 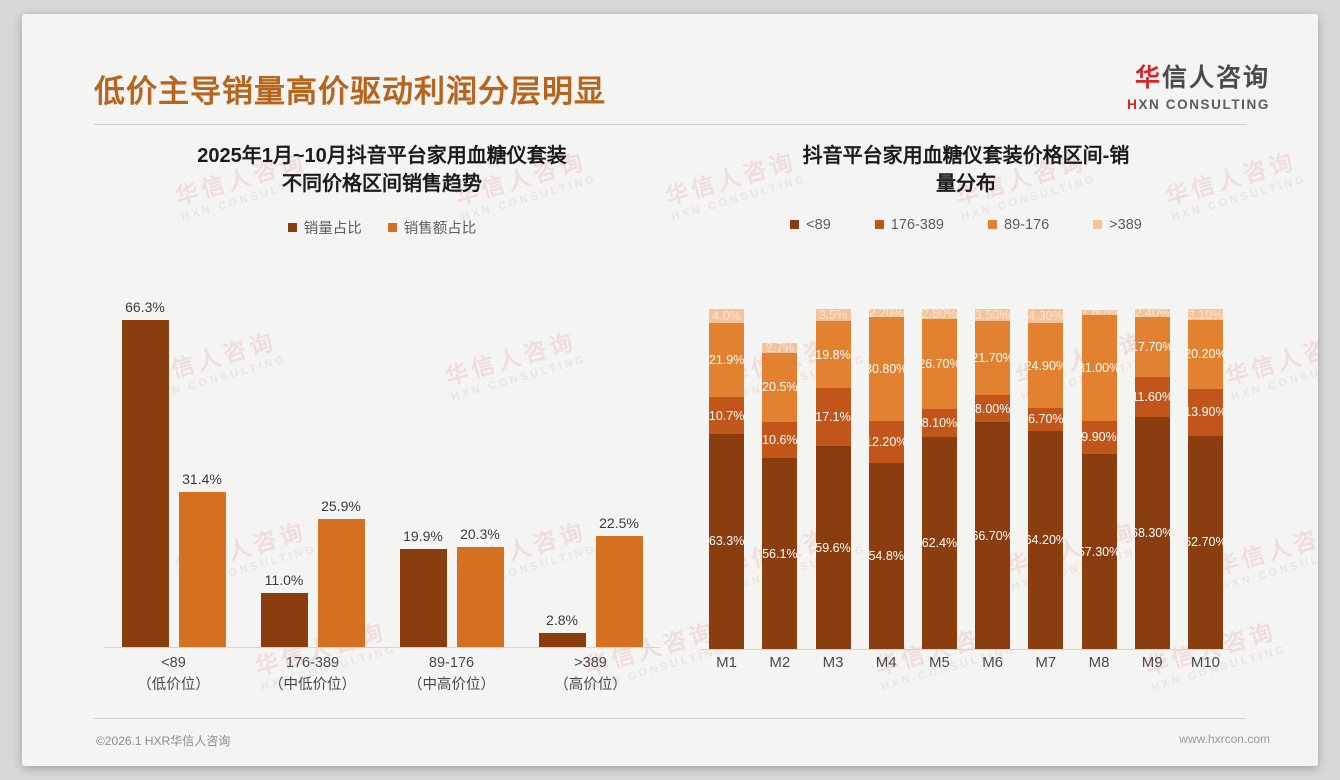 What do you see at coordinates (562, 620) in the screenshot?
I see `bar-value-label: 2.8%` at bounding box center [562, 620].